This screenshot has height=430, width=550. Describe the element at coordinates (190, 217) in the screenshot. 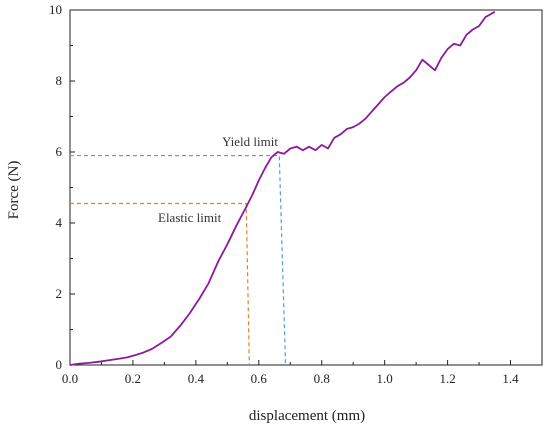

I see `elastic-limit-label: Elastic limit` at that location.